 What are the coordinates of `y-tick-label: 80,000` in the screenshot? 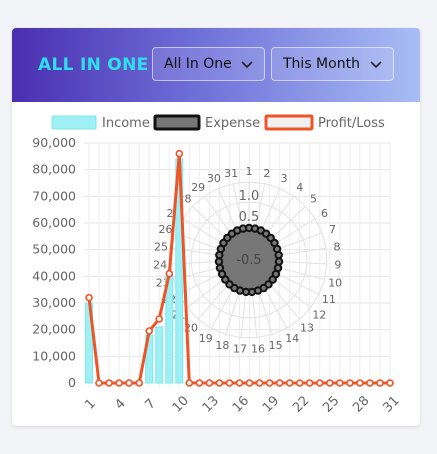 It's located at (54, 169).